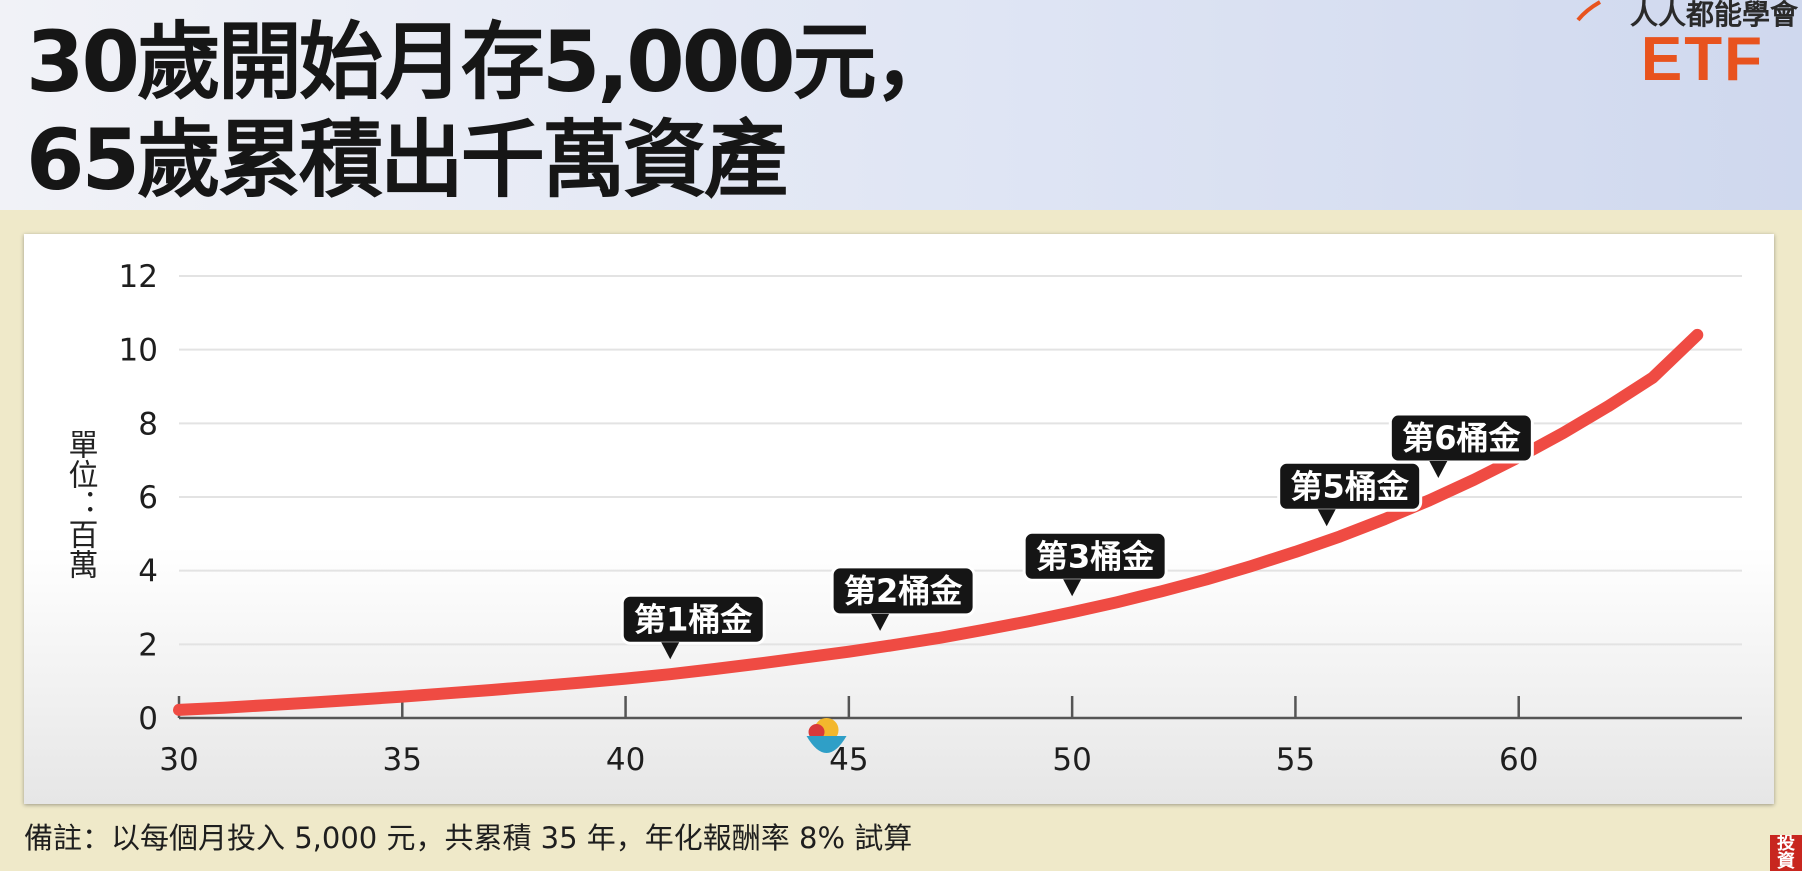 The height and width of the screenshot is (871, 1802). Describe the element at coordinates (1071, 760) in the screenshot. I see `x-tick-label: 50` at that location.